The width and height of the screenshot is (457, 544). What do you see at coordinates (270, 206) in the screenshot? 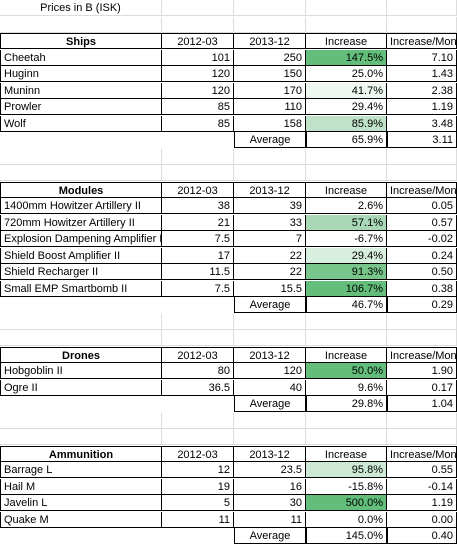
I see `price-2013-cell: 39` at bounding box center [270, 206].